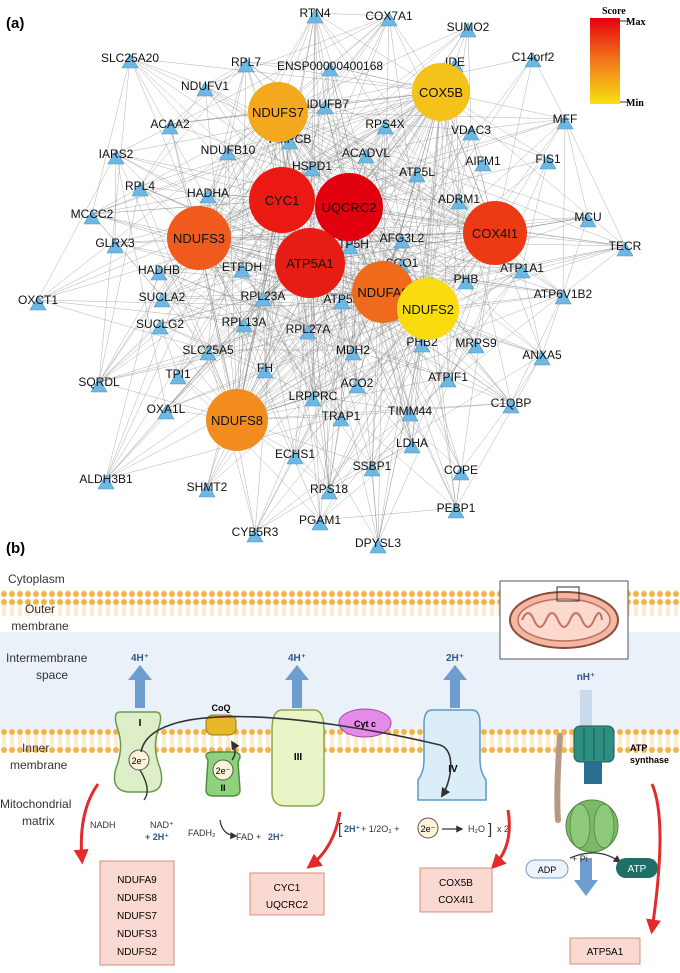 The image size is (680, 973). What do you see at coordinates (296, 756) in the screenshot?
I see `electron-flow-line` at bounding box center [296, 756].